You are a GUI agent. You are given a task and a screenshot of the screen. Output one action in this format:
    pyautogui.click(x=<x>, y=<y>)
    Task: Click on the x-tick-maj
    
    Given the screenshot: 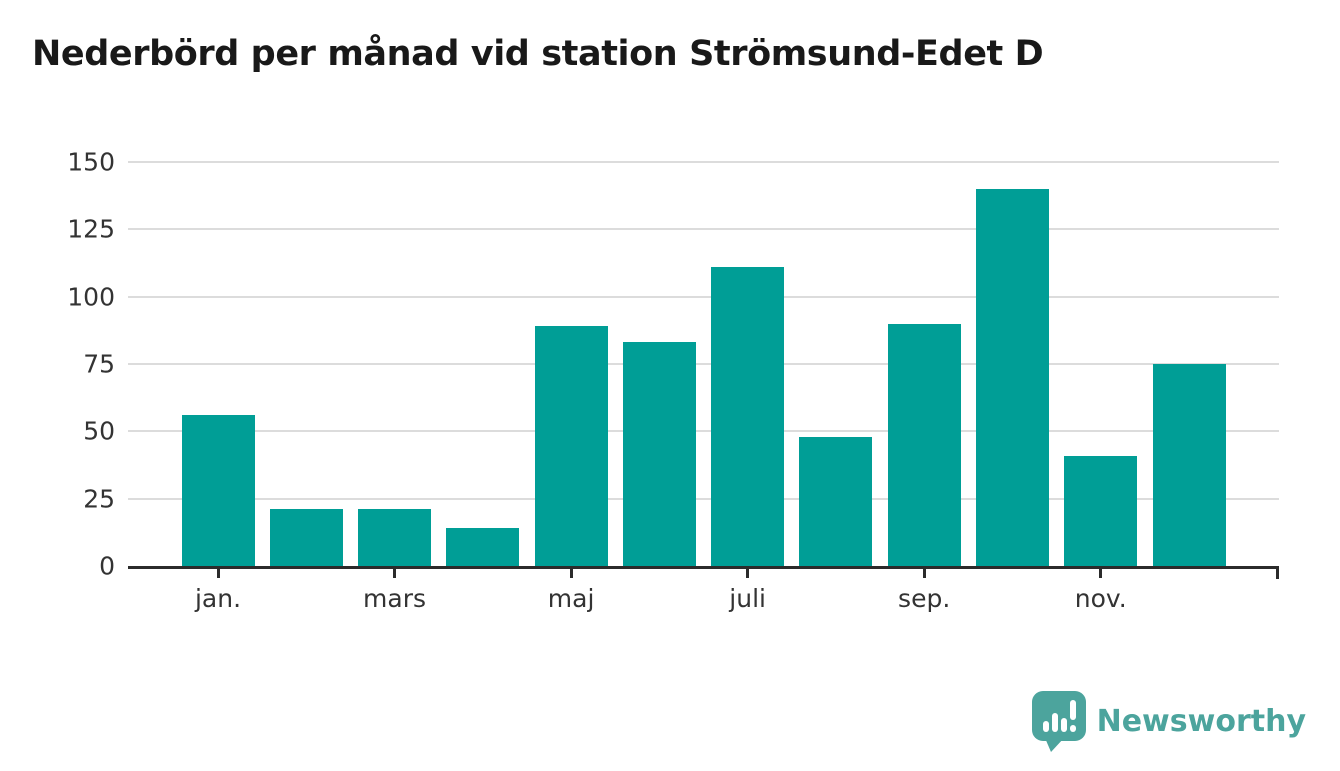 What is the action you would take?
    pyautogui.click(x=571, y=573)
    